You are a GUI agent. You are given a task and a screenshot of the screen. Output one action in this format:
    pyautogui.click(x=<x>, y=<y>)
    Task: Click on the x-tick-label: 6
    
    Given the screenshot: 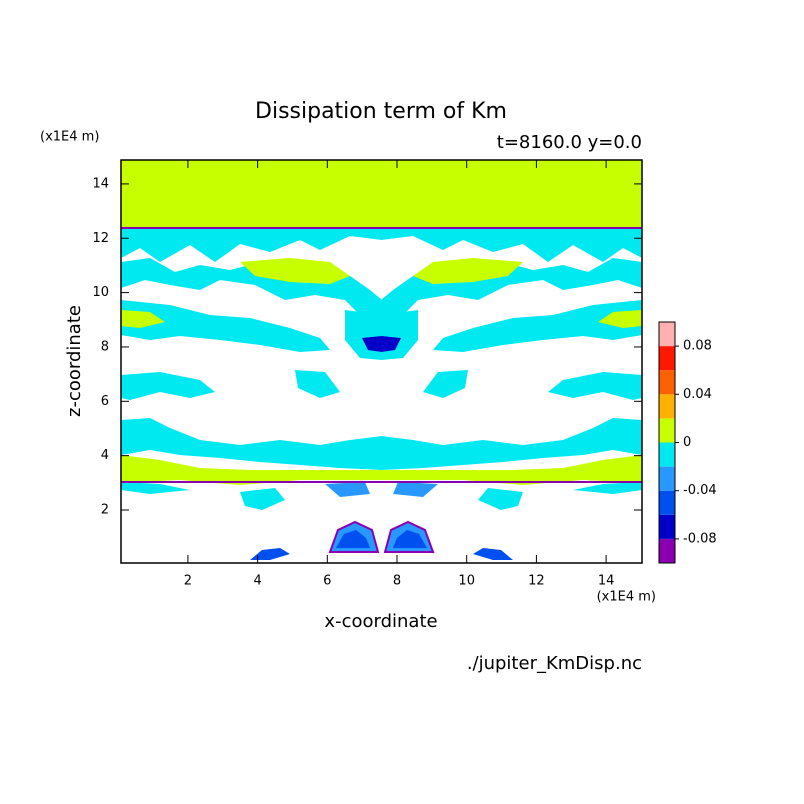 What is the action you would take?
    pyautogui.click(x=327, y=581)
    